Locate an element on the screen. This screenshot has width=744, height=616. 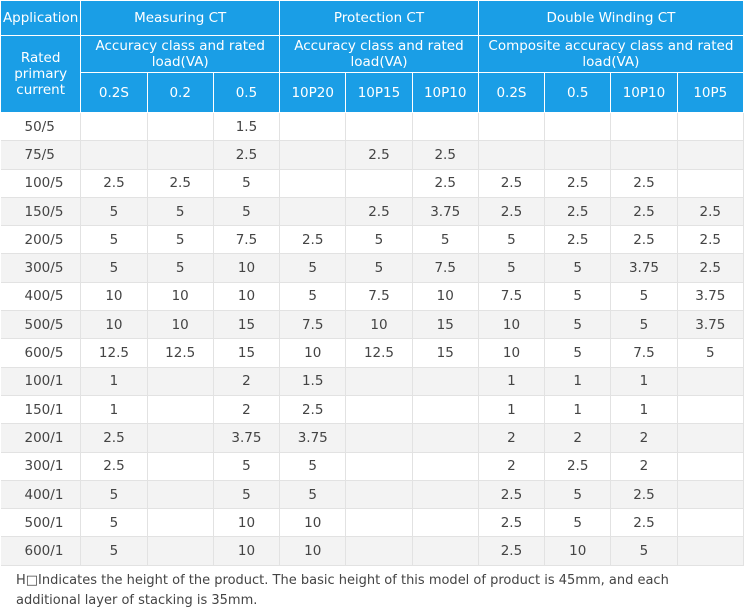
header-class-cell: 0.2S is located at coordinates (511, 92).